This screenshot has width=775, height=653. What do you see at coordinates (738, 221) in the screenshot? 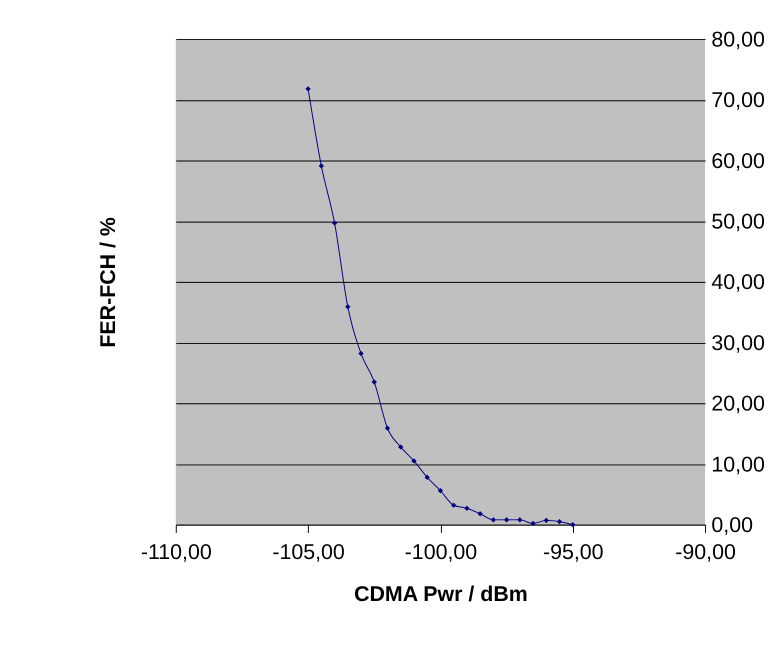
I see `y-tick-label: 50,00` at bounding box center [738, 221].